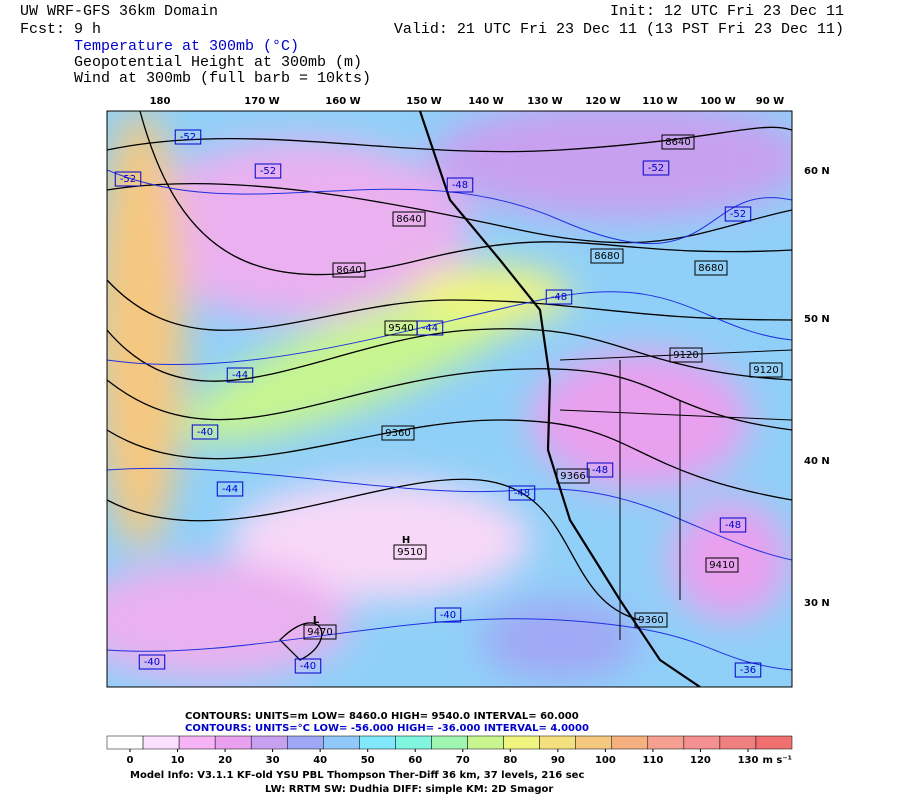 The width and height of the screenshot is (900, 800). What do you see at coordinates (273, 760) in the screenshot?
I see `colorbar-tick-label: 30` at bounding box center [273, 760].